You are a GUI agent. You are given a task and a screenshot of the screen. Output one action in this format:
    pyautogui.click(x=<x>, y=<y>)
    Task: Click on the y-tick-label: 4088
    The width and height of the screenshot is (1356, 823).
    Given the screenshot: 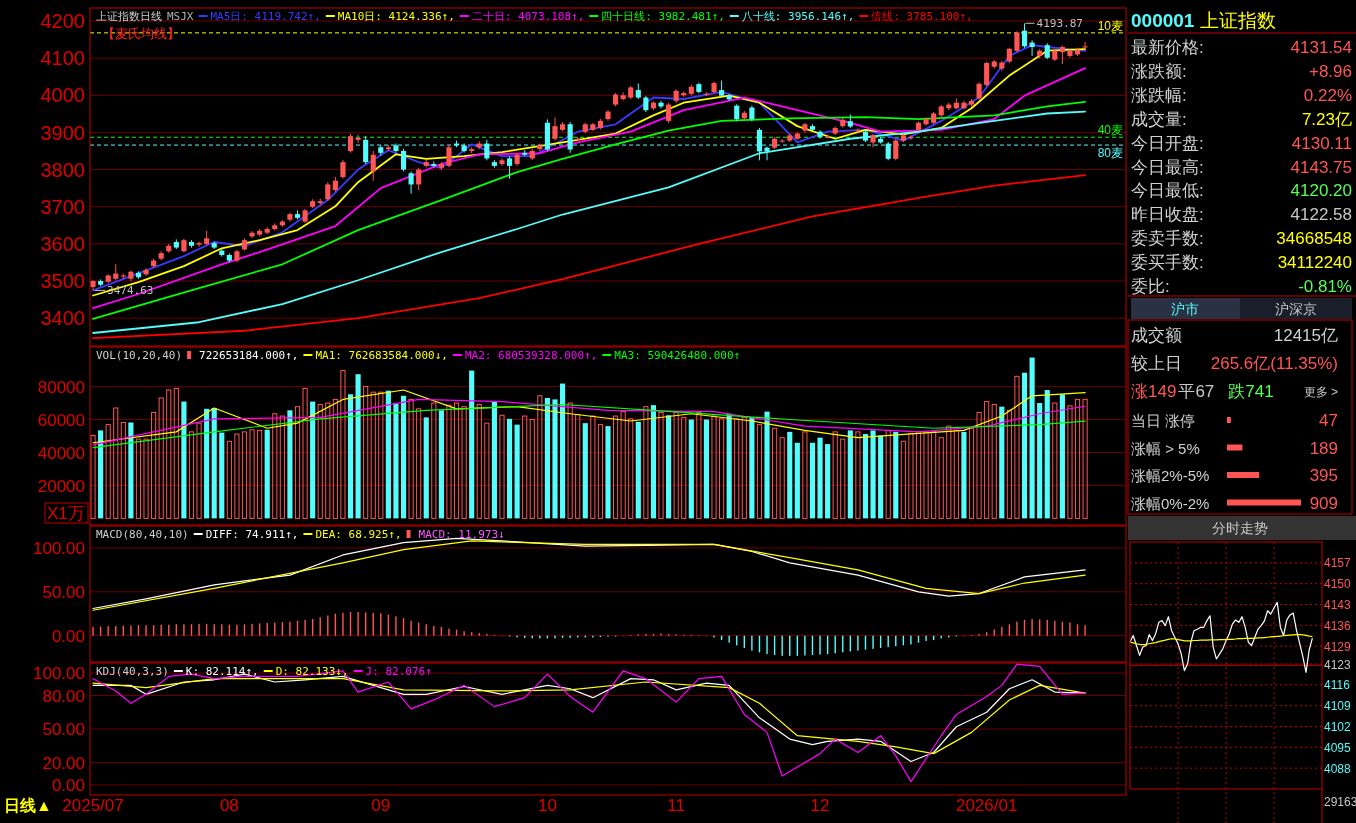 What is the action you would take?
    pyautogui.click(x=1338, y=768)
    